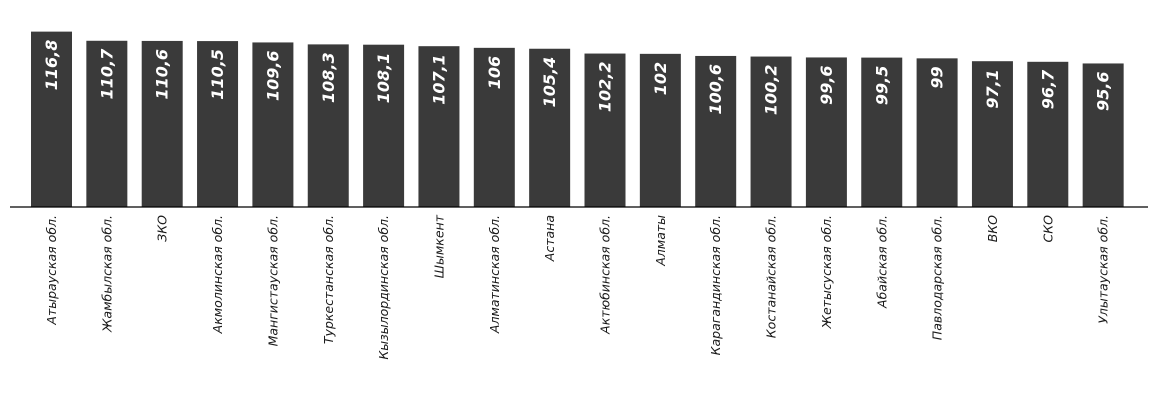 This screenshot has height=393, width=1165. What do you see at coordinates (217, 74) in the screenshot?
I see `bar-value-label: 110,5` at bounding box center [217, 74].